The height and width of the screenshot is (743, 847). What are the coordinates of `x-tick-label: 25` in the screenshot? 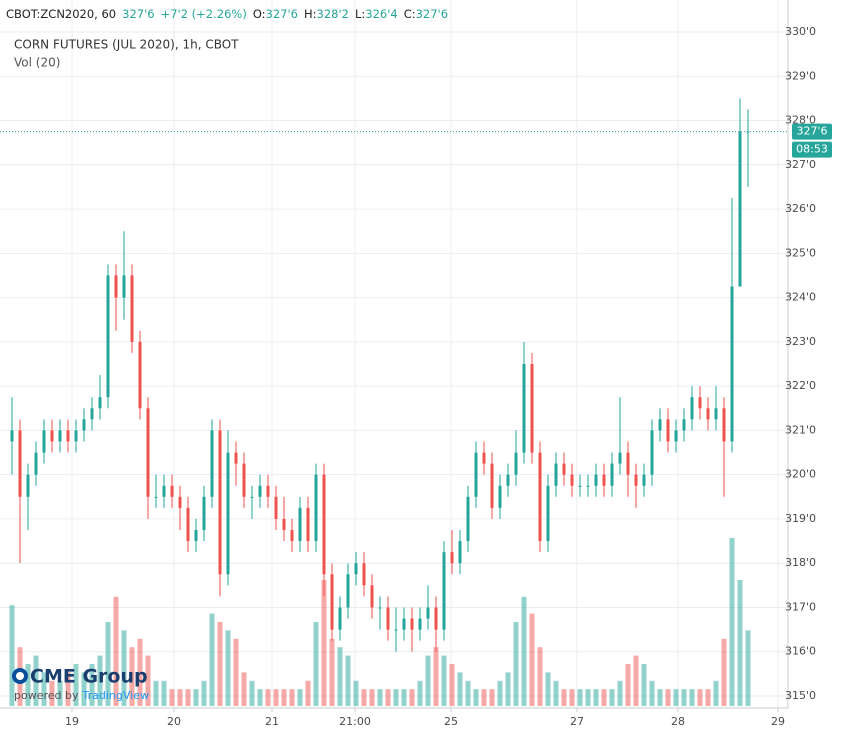 It's located at (451, 721).